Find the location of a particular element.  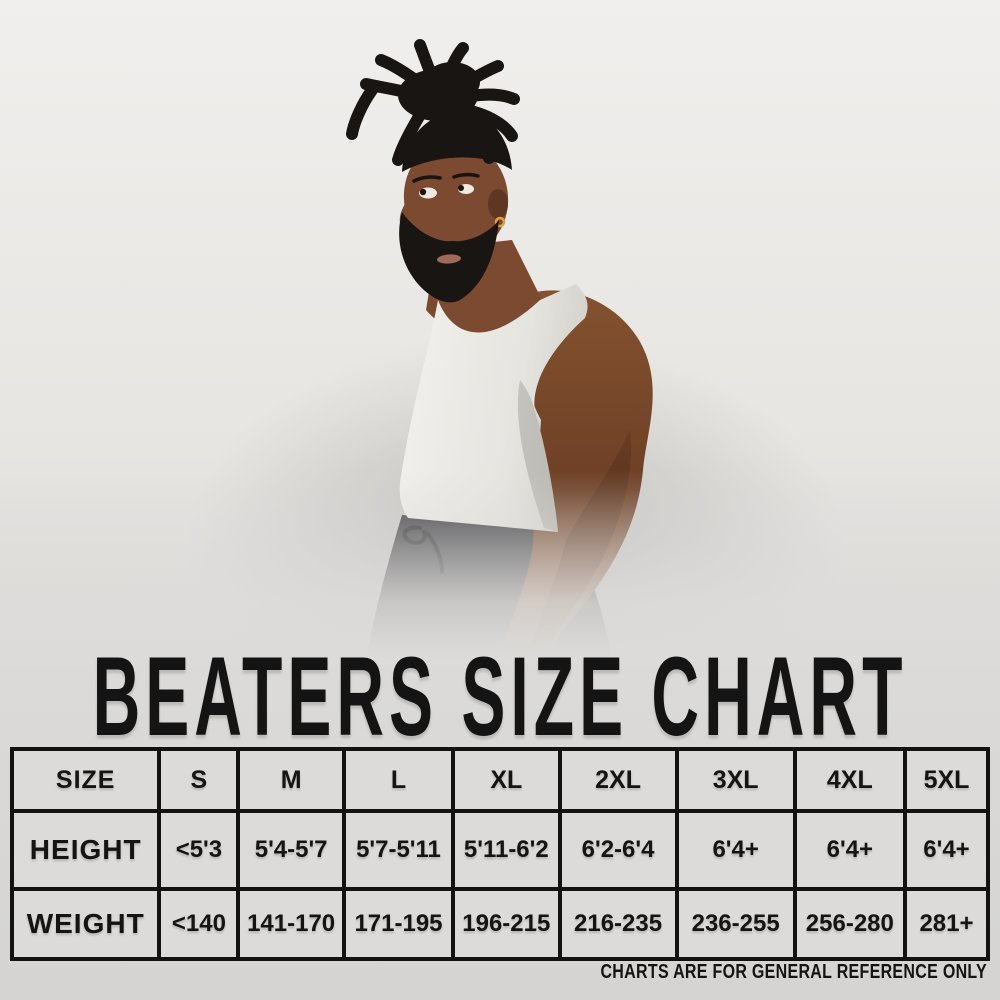

height-cell-4xl: 6'4+ is located at coordinates (849, 850).